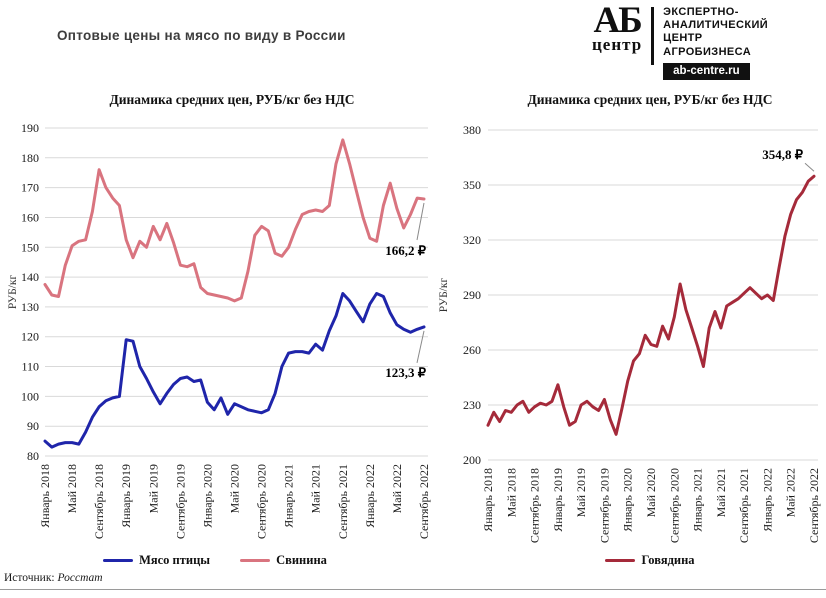 The height and width of the screenshot is (598, 826). Describe the element at coordinates (472, 350) in the screenshot. I see `svg-text: 260` at that location.